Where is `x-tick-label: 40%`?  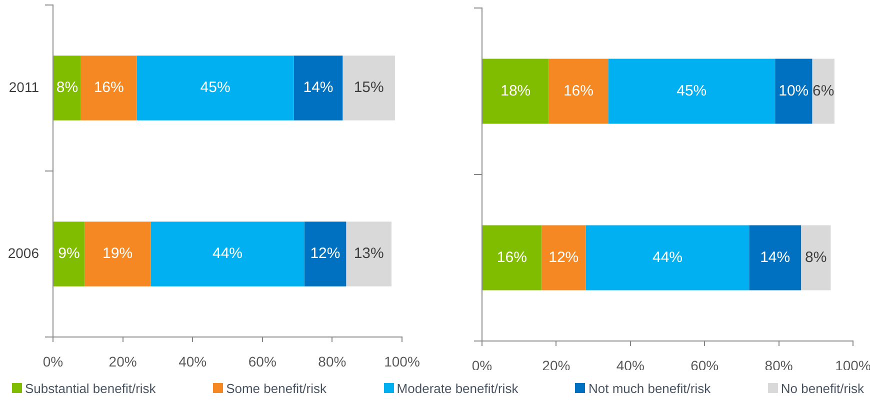
x-tick-label: 40% is located at coordinates (192, 361).